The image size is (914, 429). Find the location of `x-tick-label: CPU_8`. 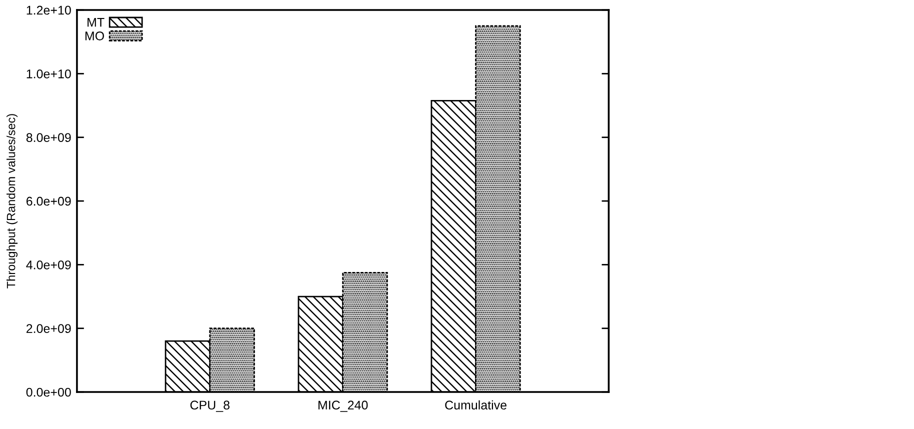

x-tick-label: CPU_8 is located at coordinates (210, 406).